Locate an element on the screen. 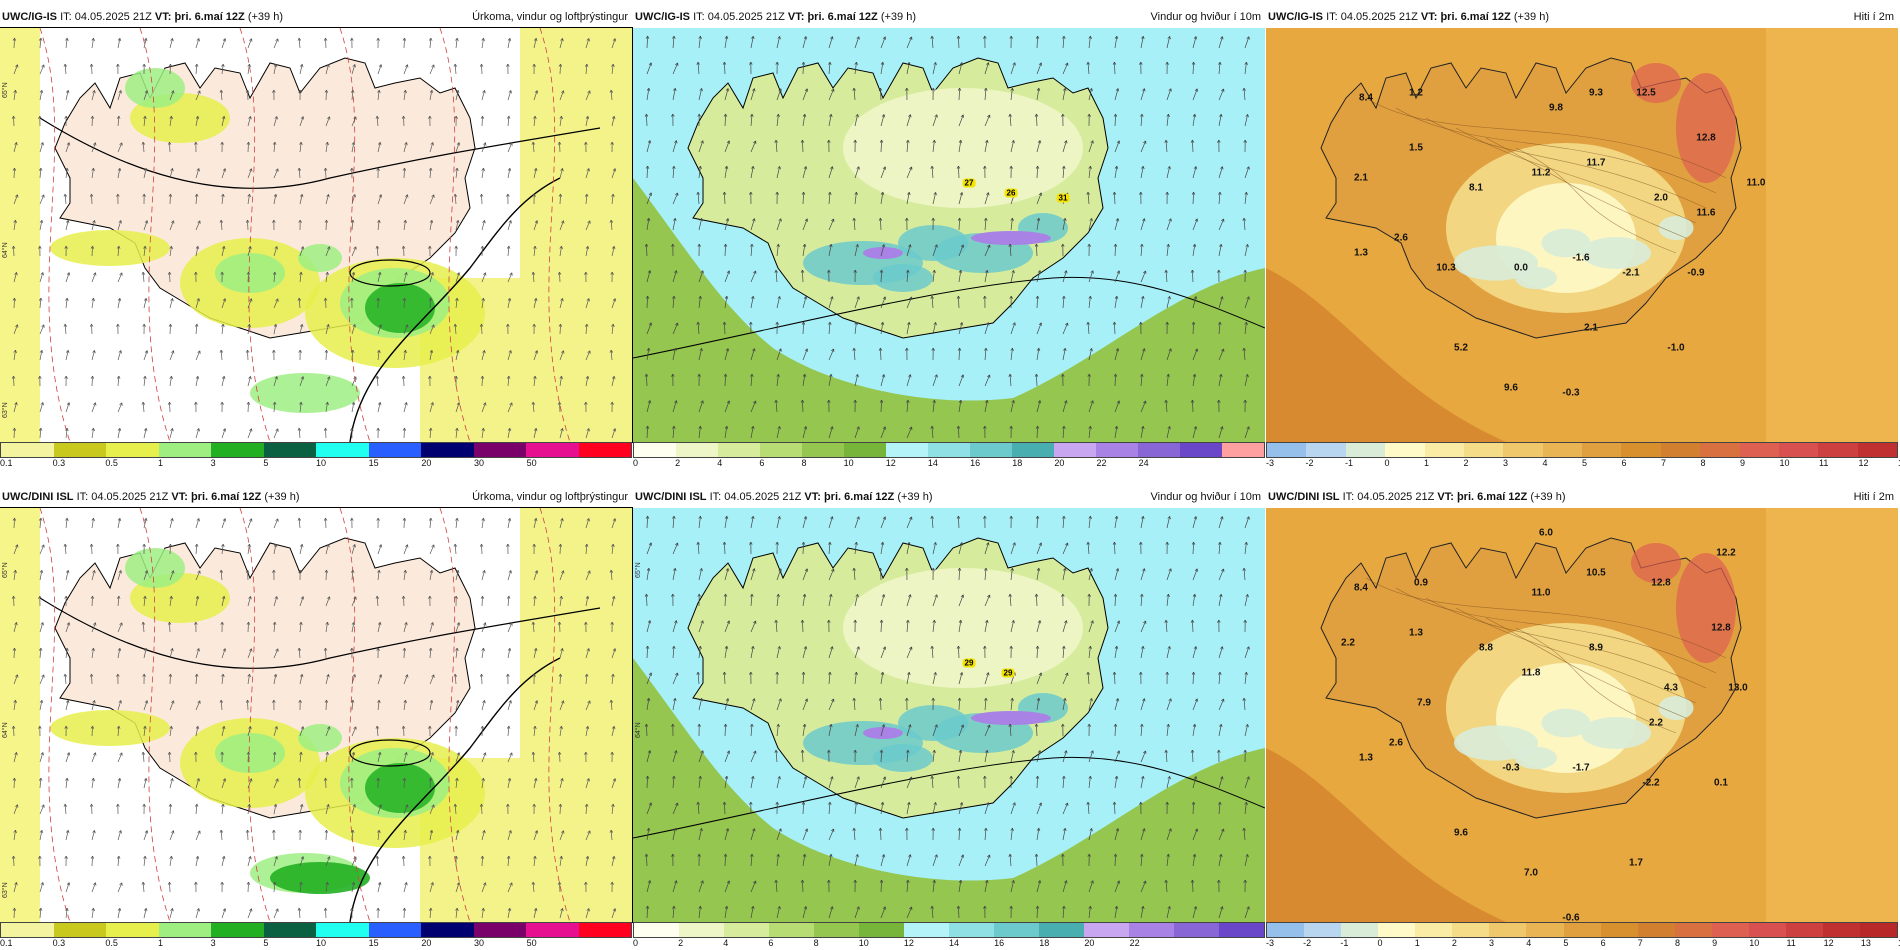 The height and width of the screenshot is (950, 1900). temperature-value: 9.8 is located at coordinates (1556, 108).